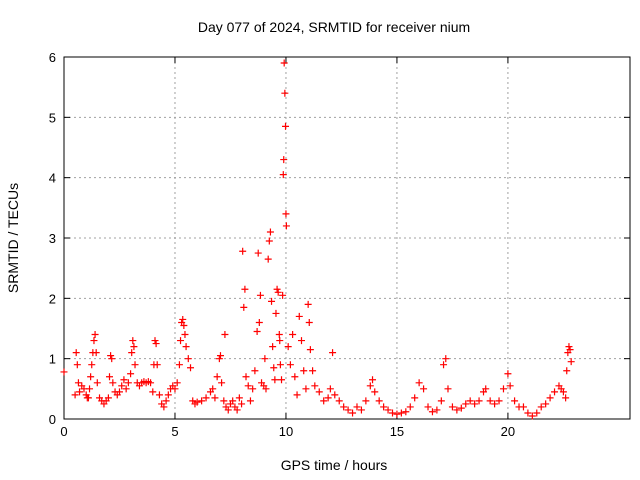 Image resolution: width=640 pixels, height=480 pixels. What do you see at coordinates (286, 431) in the screenshot?
I see `x-tick-label: 10` at bounding box center [286, 431].